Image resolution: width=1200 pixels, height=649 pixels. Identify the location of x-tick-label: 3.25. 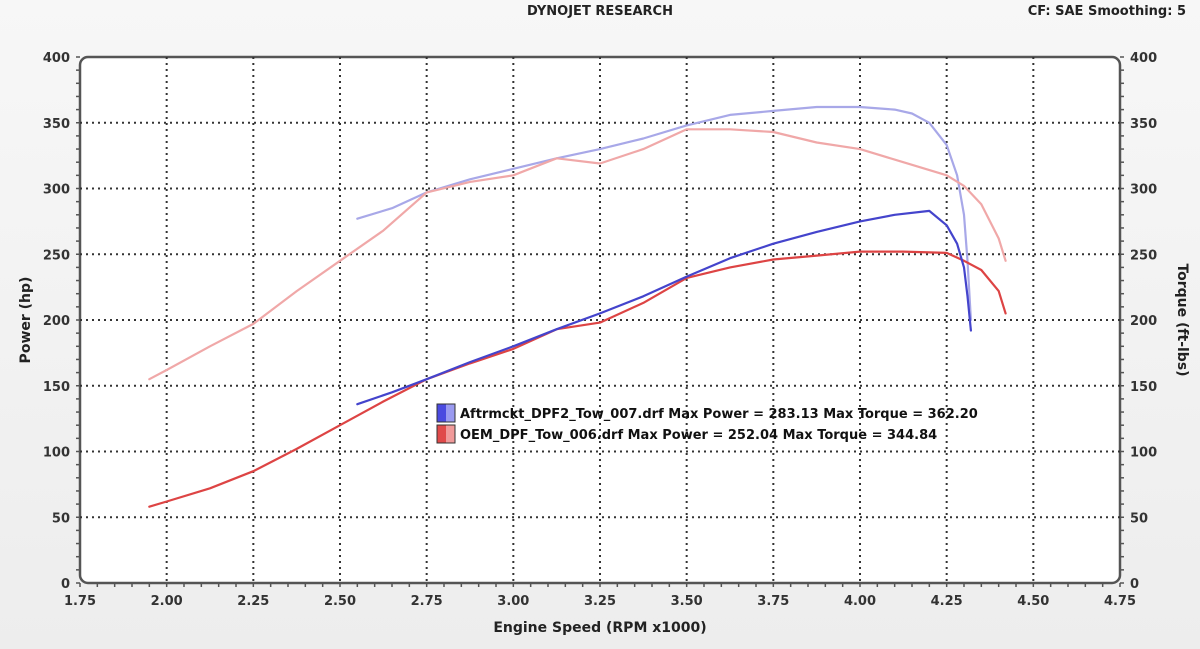
(600, 601).